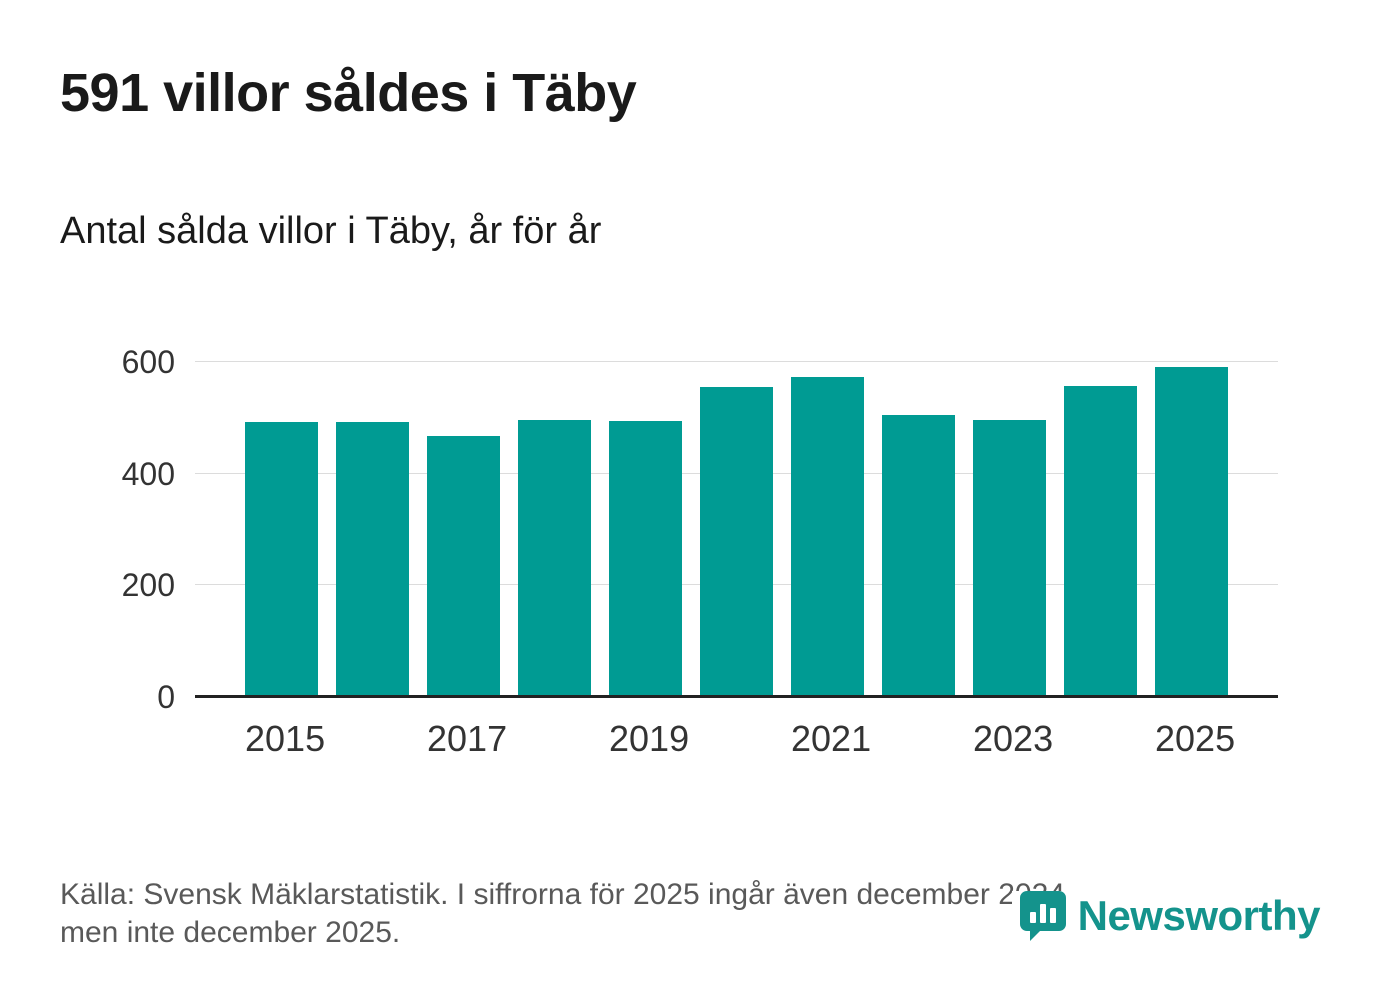  Describe the element at coordinates (1013, 738) in the screenshot. I see `x-tick-label: 2023` at that location.